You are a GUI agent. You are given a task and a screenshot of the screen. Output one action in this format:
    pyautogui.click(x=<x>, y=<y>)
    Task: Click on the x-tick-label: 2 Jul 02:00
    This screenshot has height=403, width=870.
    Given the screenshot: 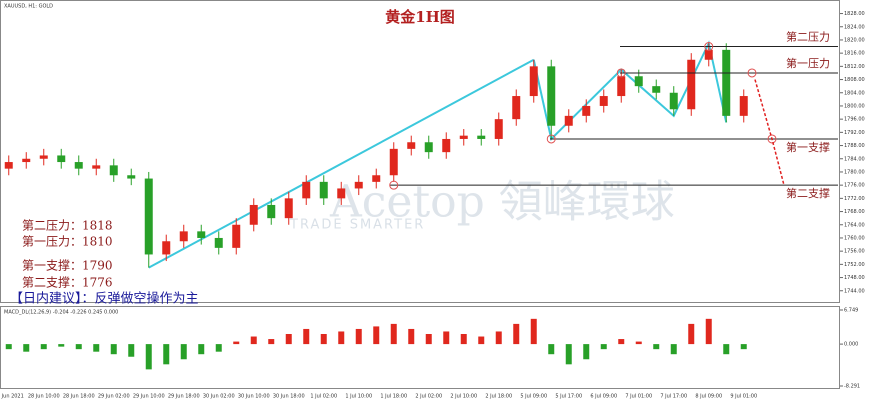 What is the action you would take?
    pyautogui.click(x=428, y=397)
    